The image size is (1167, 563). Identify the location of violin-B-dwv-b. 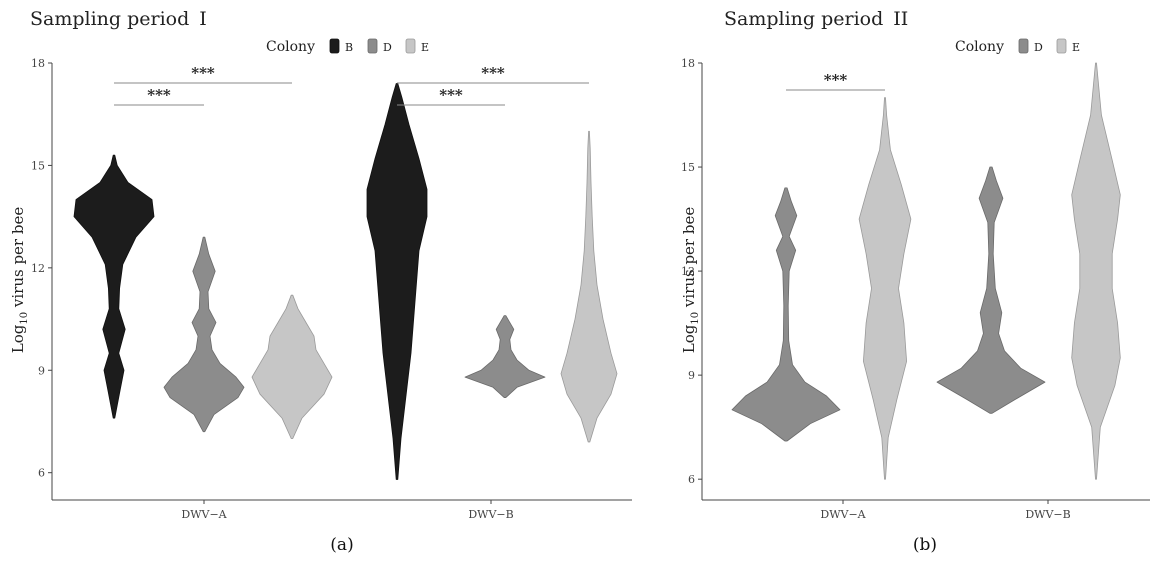
(397, 281).